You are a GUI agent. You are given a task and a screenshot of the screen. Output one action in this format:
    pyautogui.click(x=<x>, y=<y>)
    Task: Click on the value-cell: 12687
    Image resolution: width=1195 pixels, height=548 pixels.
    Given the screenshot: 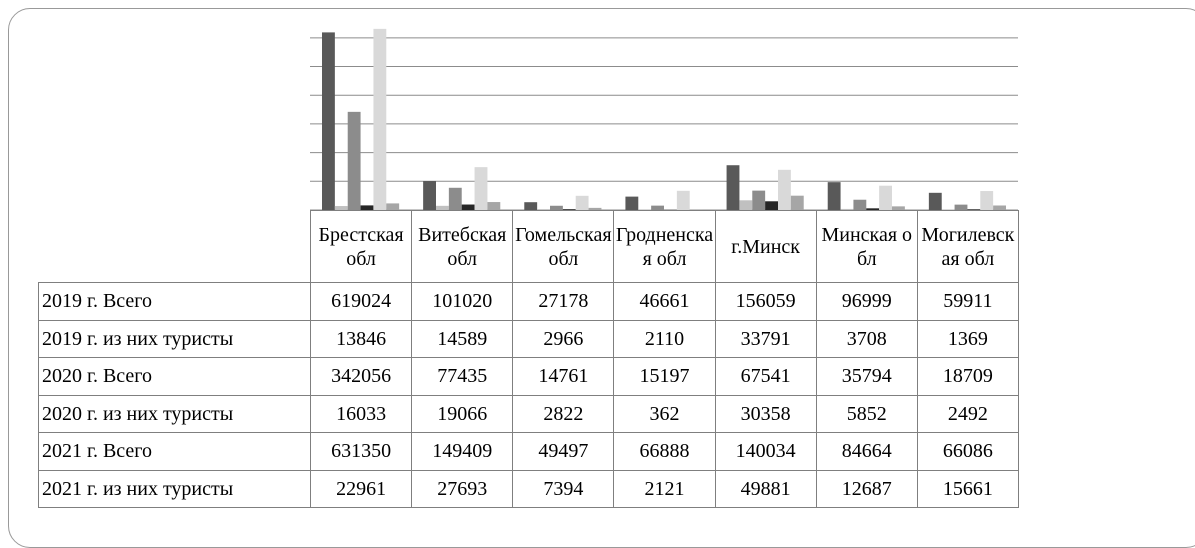 What is the action you would take?
    pyautogui.click(x=866, y=489)
    